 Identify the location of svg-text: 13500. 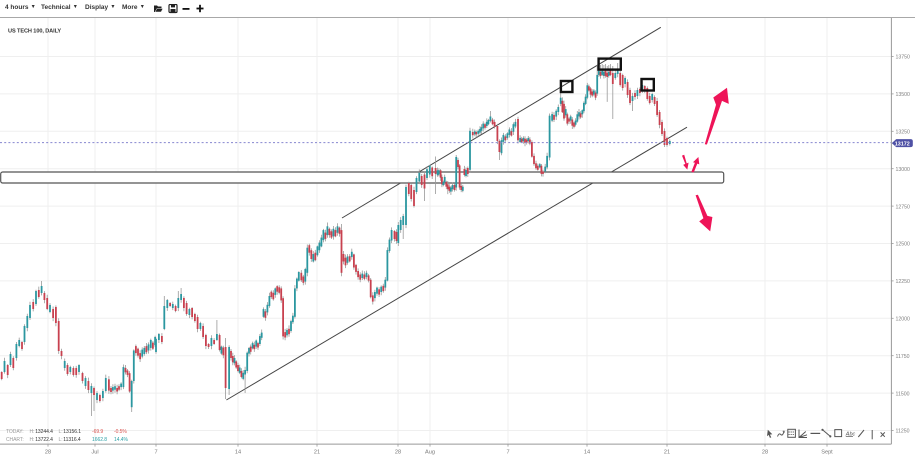
(903, 95).